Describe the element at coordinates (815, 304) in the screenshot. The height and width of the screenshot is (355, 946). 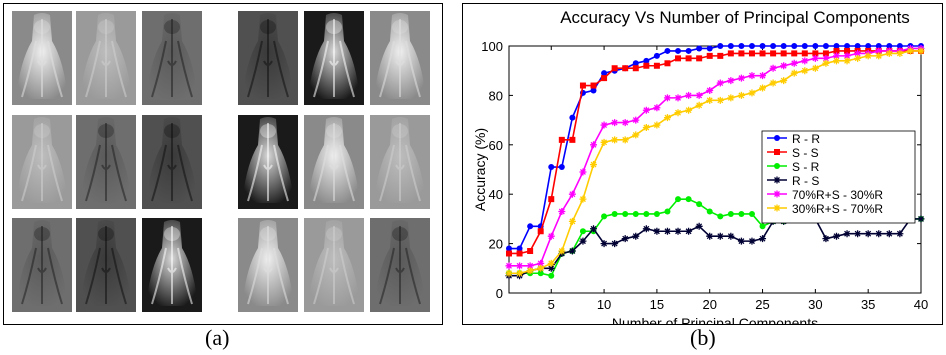
I see `x-tick-label: 30` at that location.